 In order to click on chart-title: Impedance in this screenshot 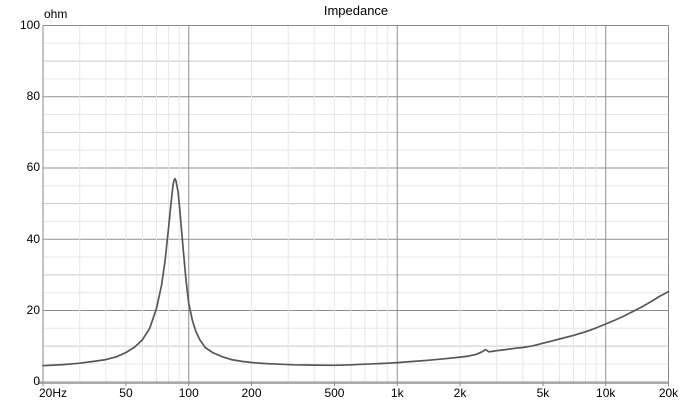, I will do `click(356, 10)`.